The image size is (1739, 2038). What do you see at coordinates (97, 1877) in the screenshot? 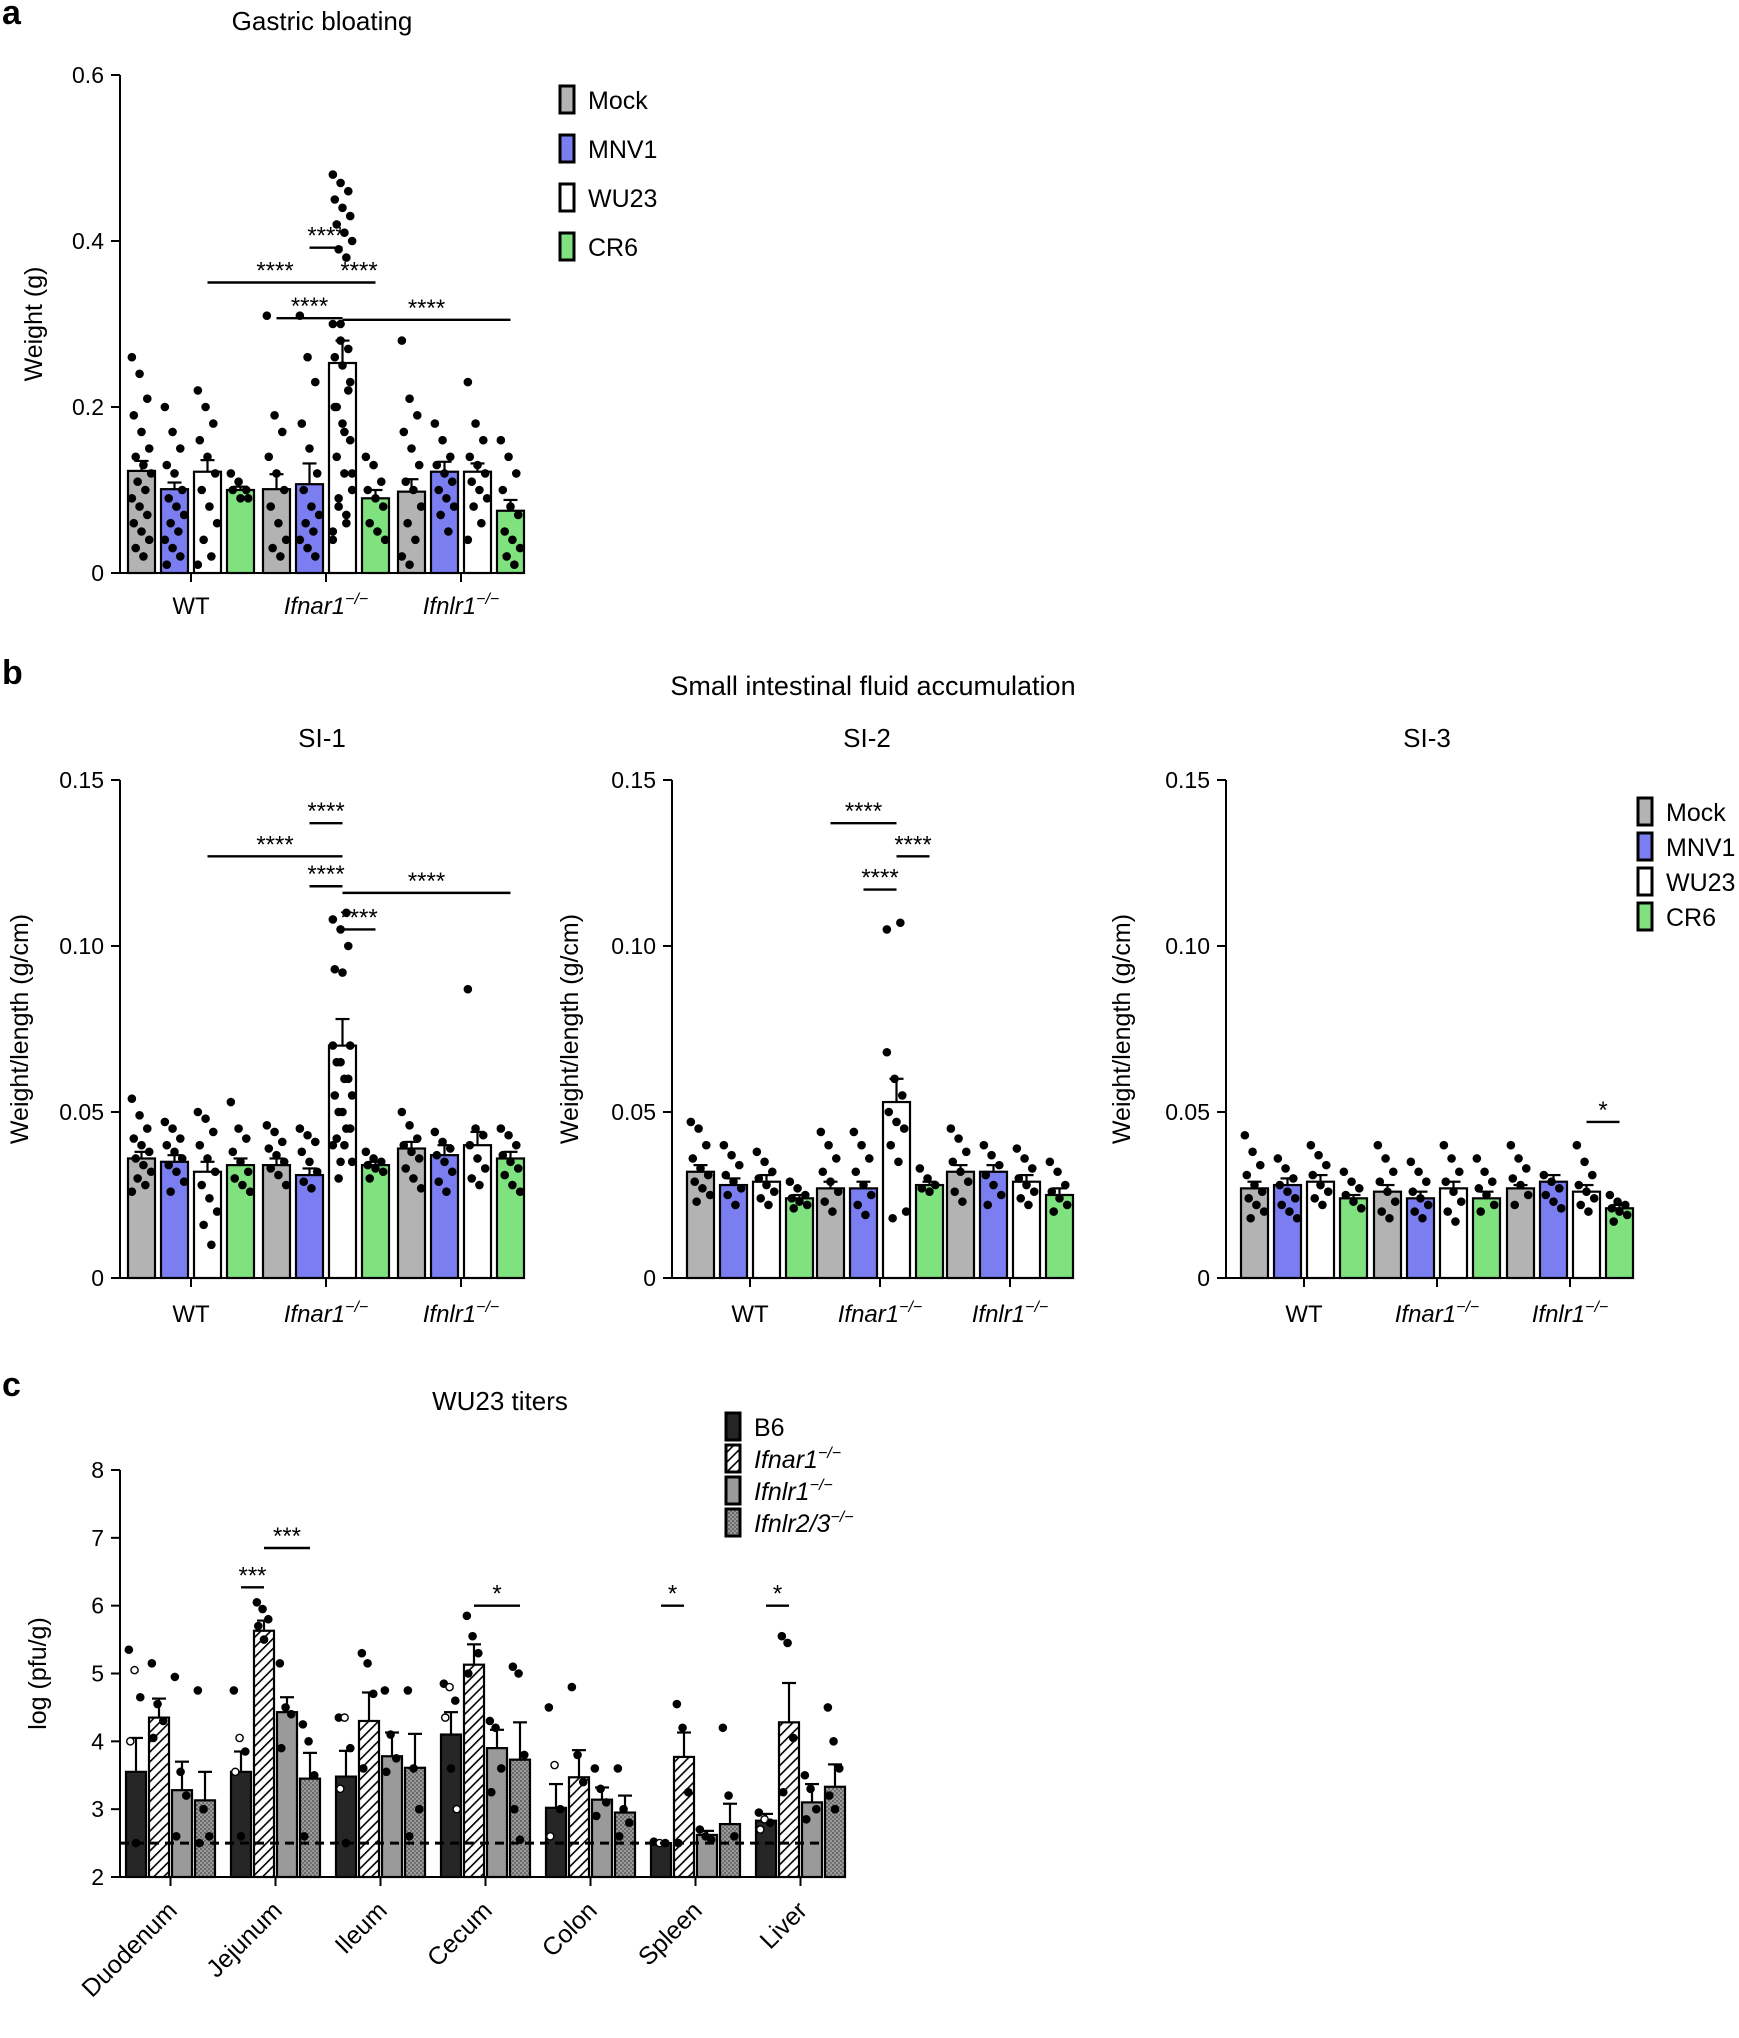
I see `y-tick-label-c: 2` at bounding box center [97, 1877].